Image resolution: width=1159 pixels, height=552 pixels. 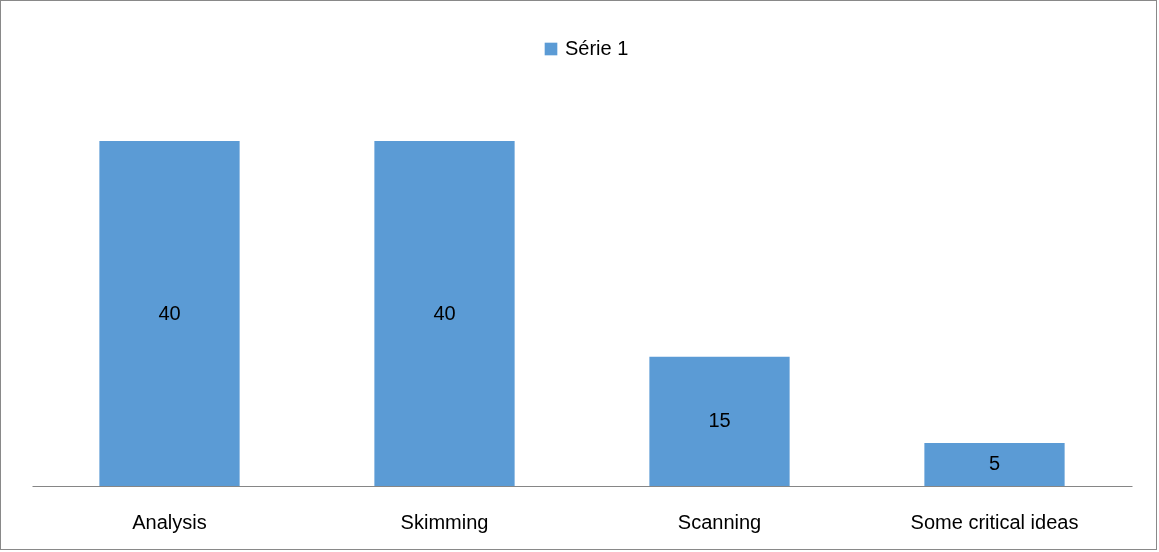 I want to click on x-tick-label: Scanning, so click(x=719, y=521).